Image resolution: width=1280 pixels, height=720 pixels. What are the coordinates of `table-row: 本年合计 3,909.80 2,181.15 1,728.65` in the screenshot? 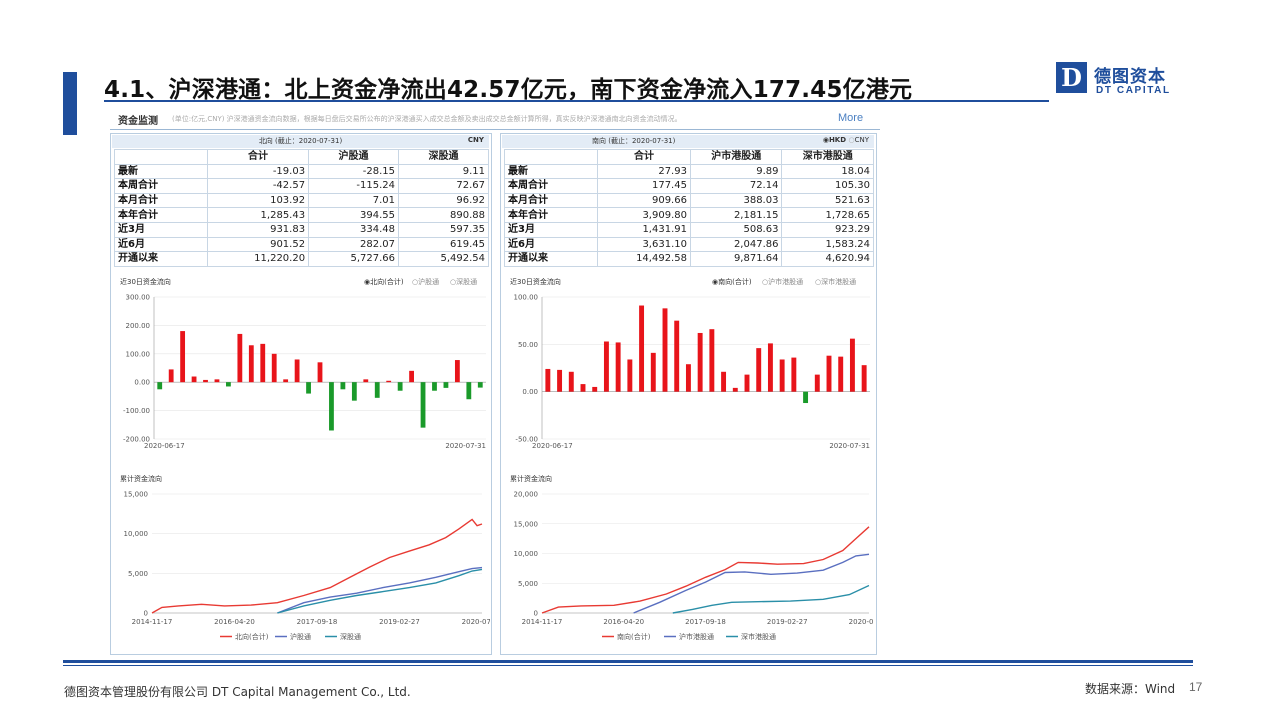 It's located at (689, 215).